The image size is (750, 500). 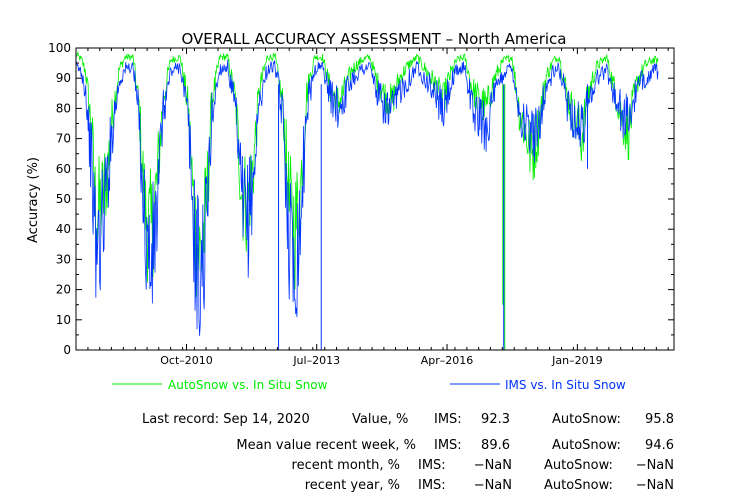 What do you see at coordinates (226, 419) in the screenshot?
I see `last-record-label: Last record: Sep 14, 2020` at bounding box center [226, 419].